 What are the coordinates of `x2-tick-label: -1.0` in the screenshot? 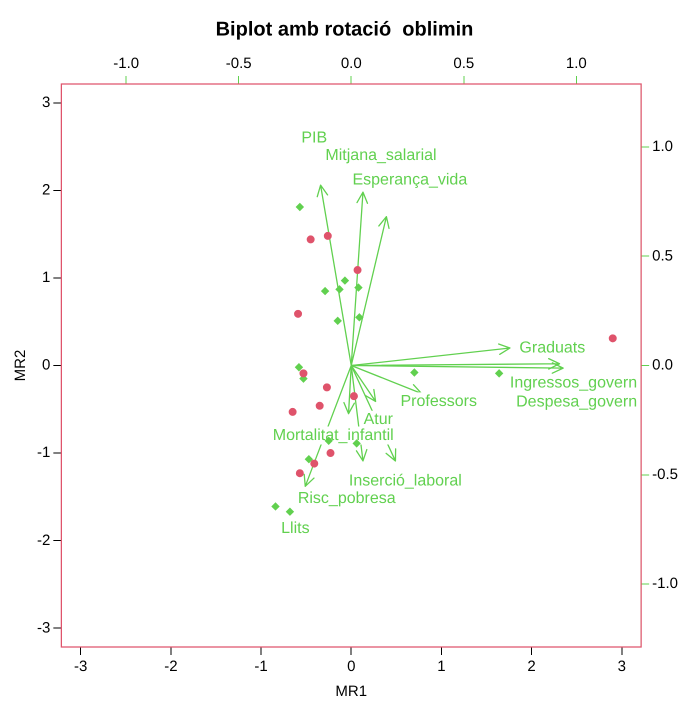 It's located at (126, 63).